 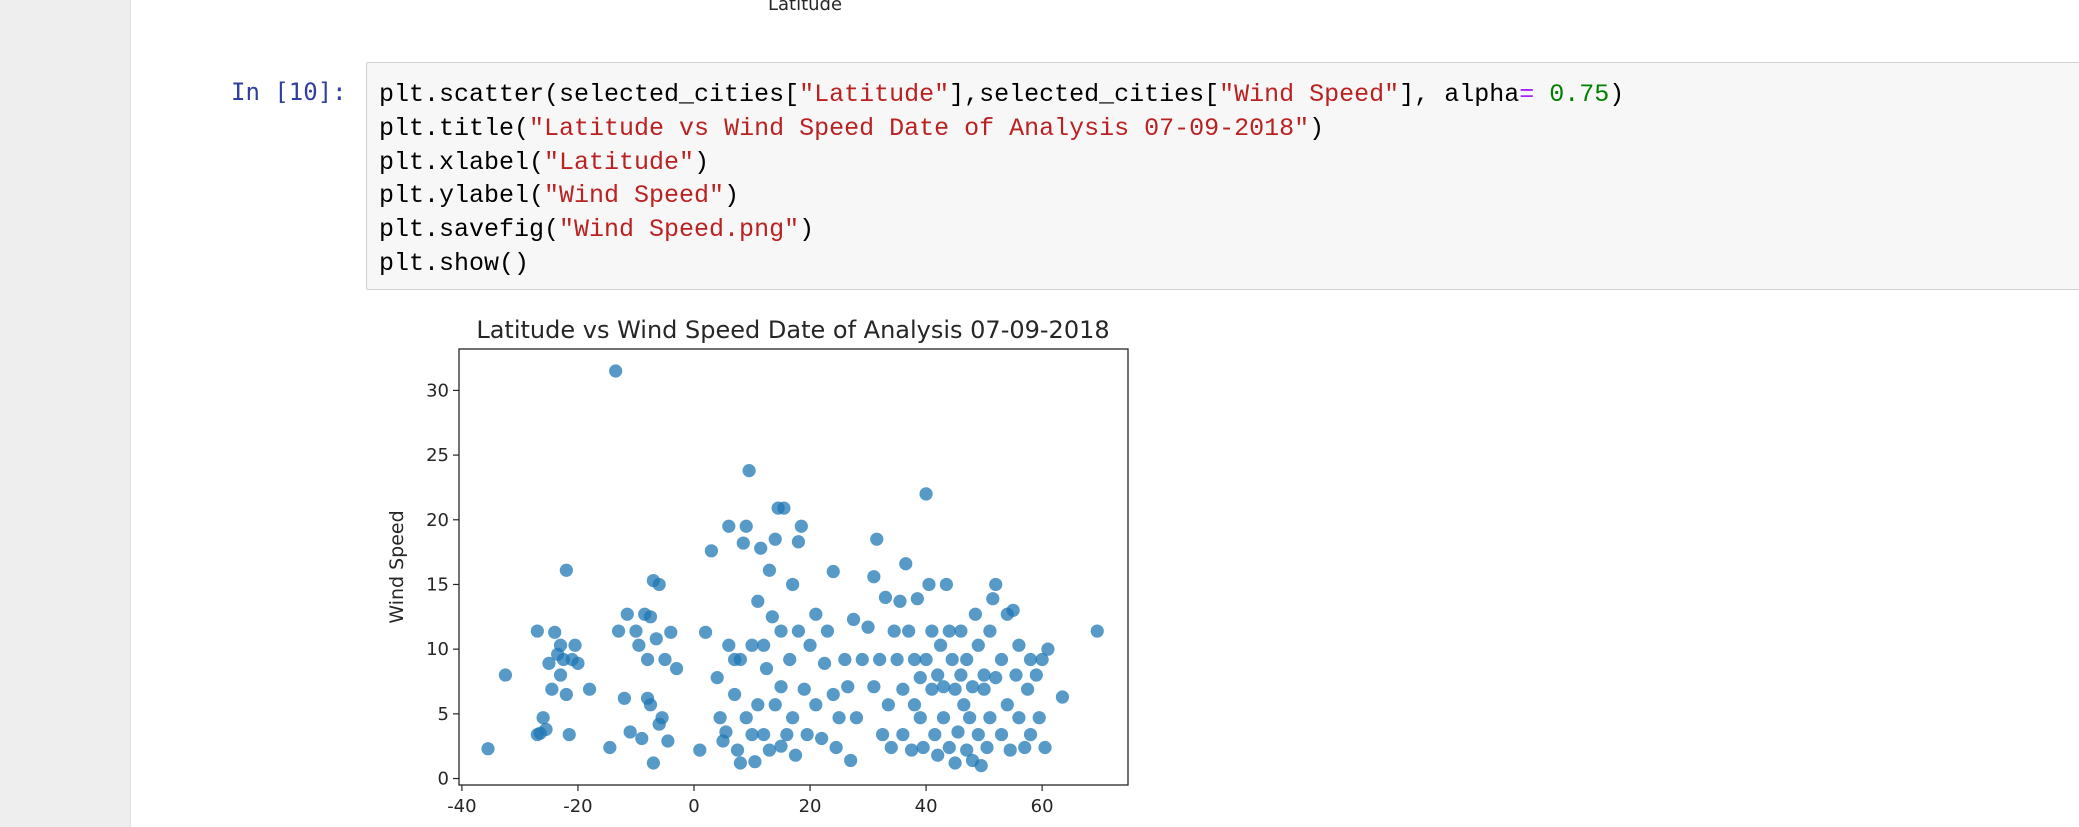 What do you see at coordinates (634, 196) in the screenshot?
I see `code-token: "Wind Speed"` at bounding box center [634, 196].